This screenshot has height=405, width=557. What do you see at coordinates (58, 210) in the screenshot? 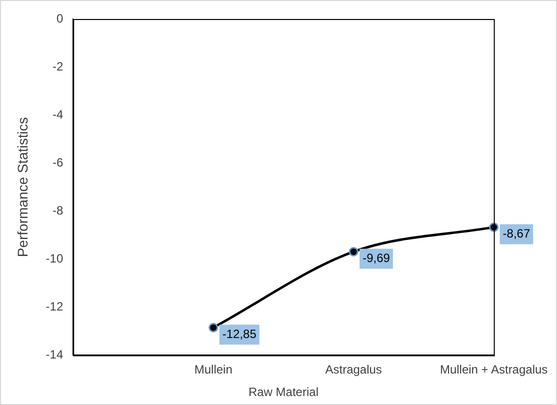
I see `y-tick-label: -8` at bounding box center [58, 210].